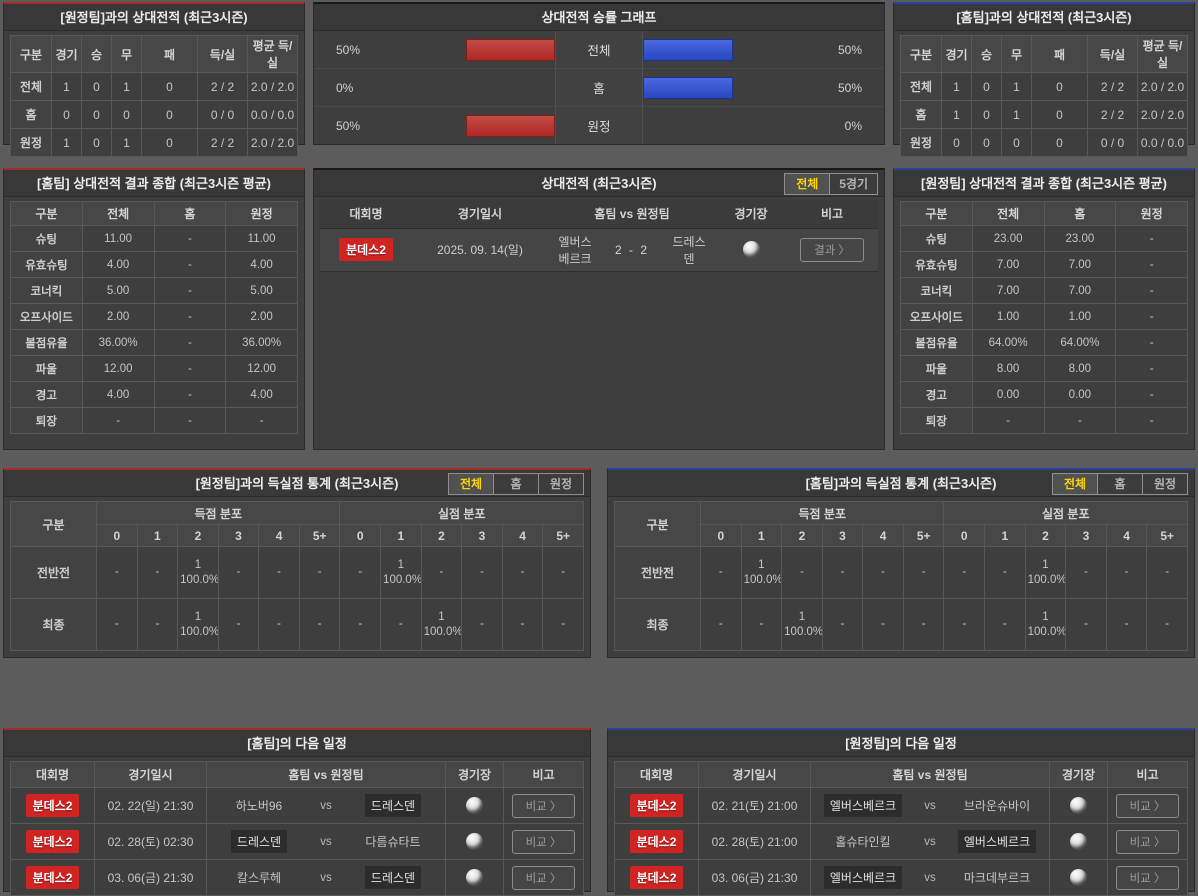 The width and height of the screenshot is (1198, 896). I want to click on cell-total: 7.00, so click(1008, 264).